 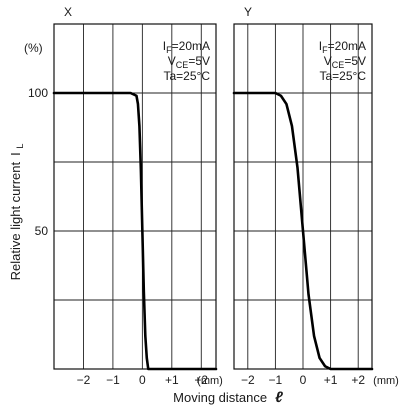 I want to click on y-tick-label: 100, so click(x=38, y=93).